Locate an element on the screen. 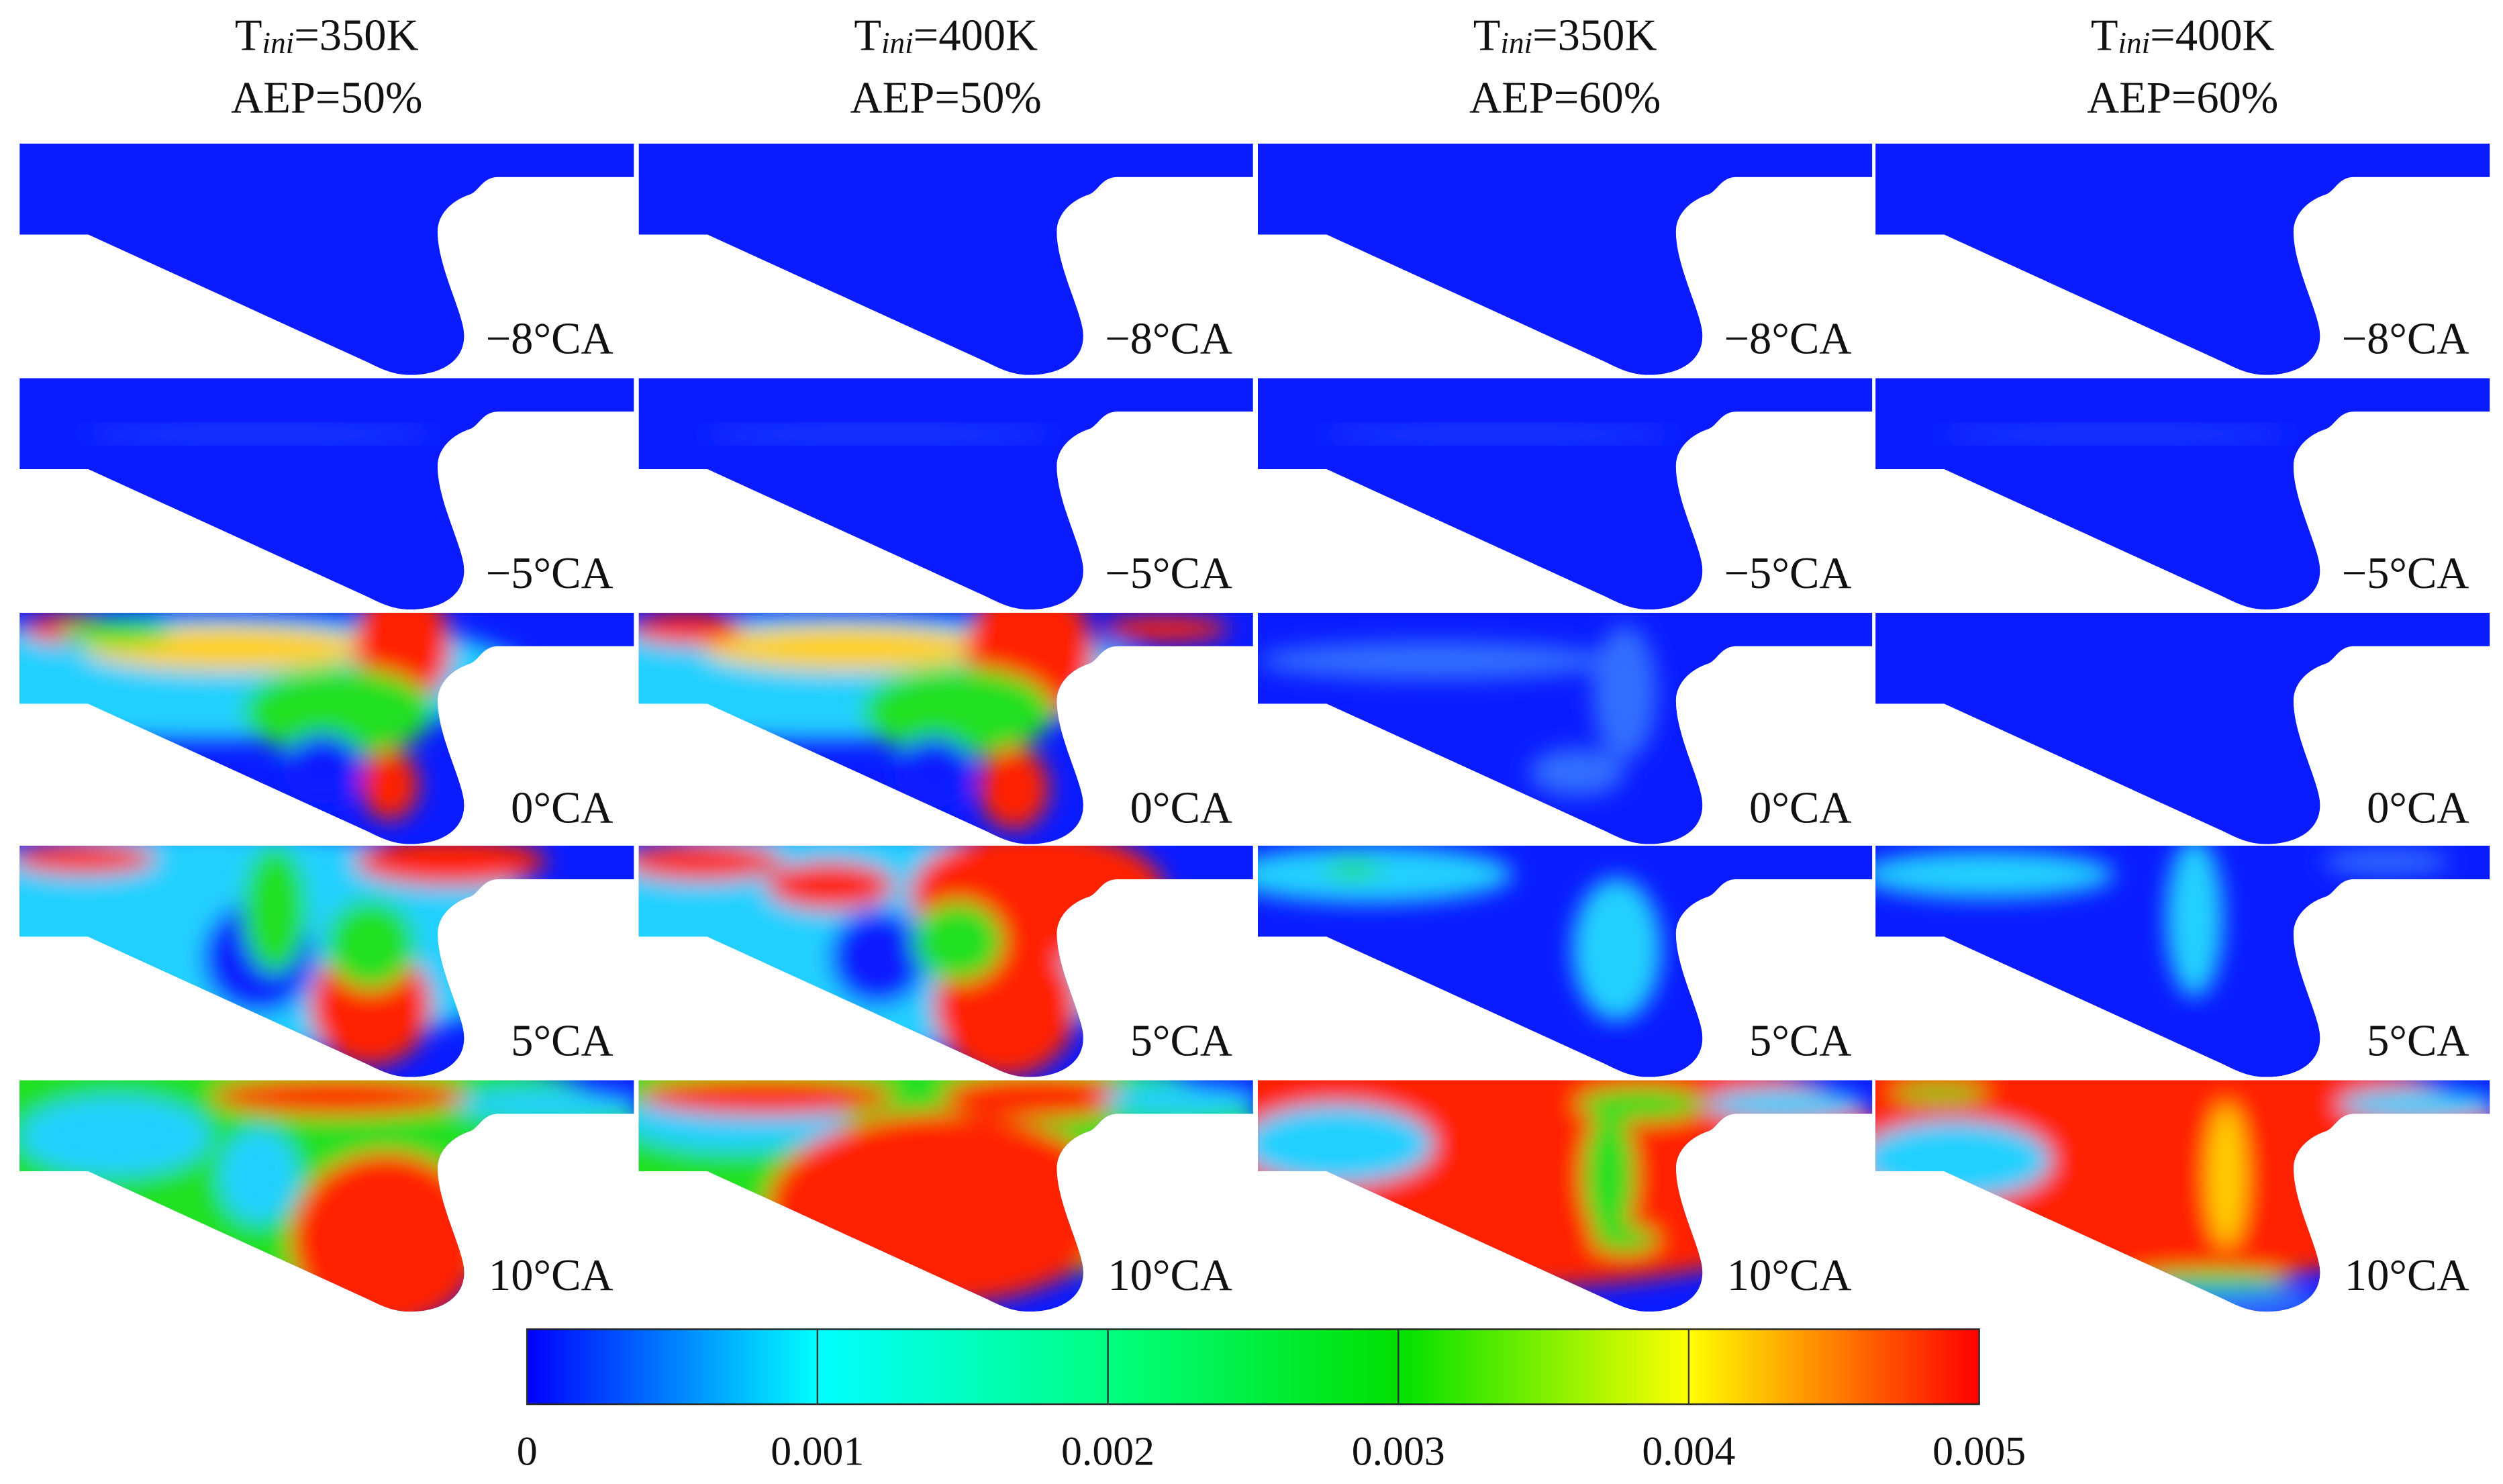 This screenshot has height=1484, width=2503. column-subtitle: AEP=50% is located at coordinates (326, 97).